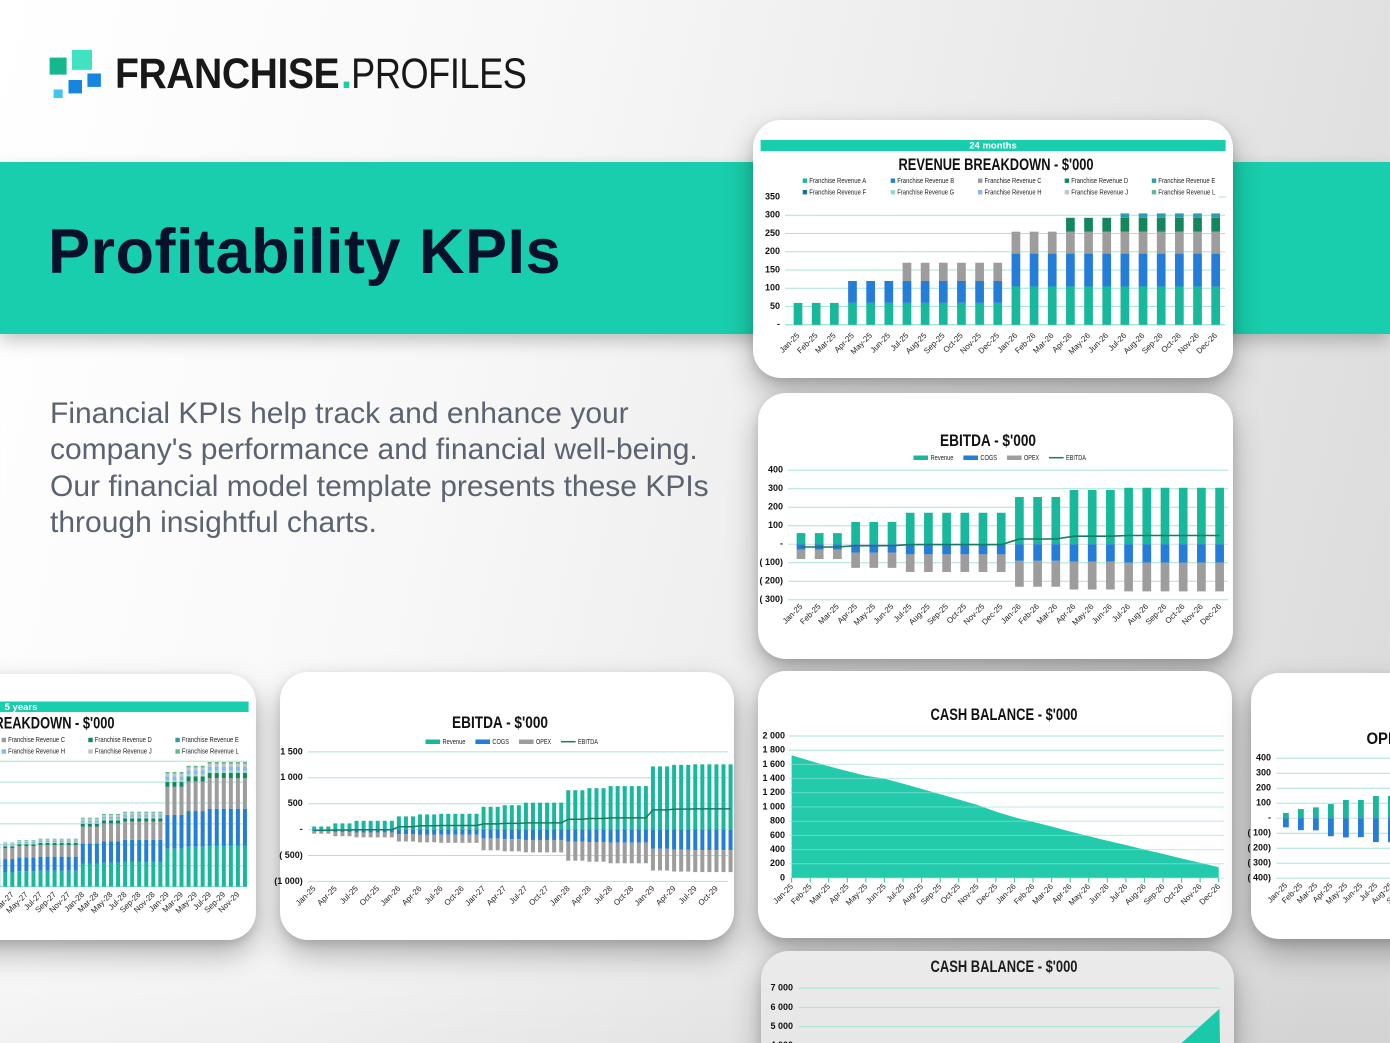 Image resolution: width=1390 pixels, height=1043 pixels. I want to click on svg-text: 150, so click(772, 269).